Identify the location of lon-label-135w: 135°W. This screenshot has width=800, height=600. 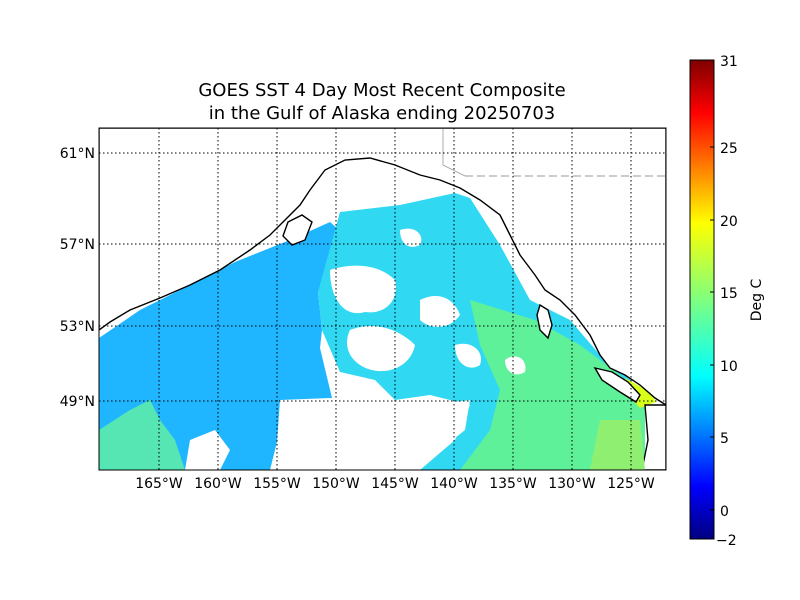
(513, 484).